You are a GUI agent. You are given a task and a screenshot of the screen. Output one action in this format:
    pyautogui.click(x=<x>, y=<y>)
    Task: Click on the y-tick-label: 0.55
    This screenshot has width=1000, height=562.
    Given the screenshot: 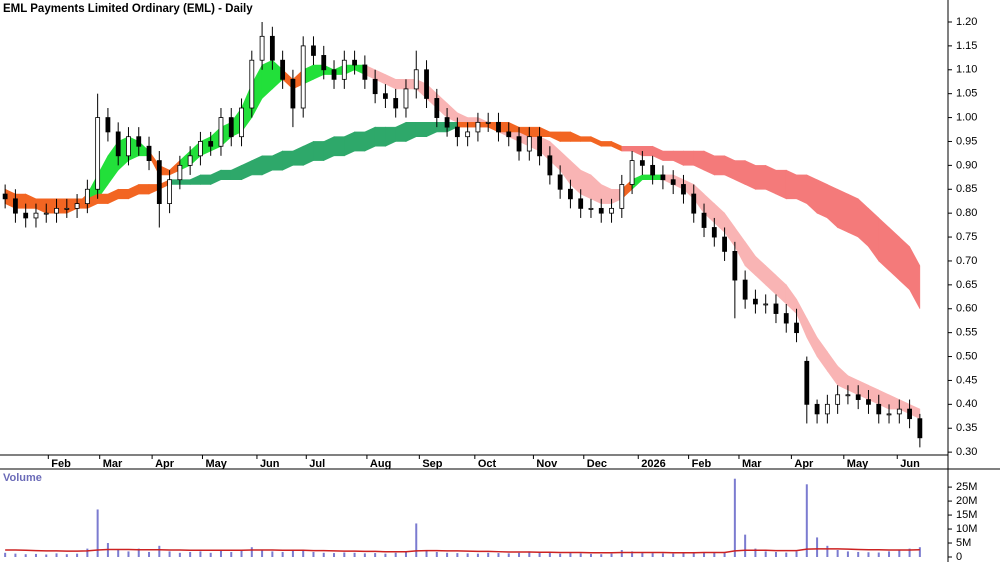 What is the action you would take?
    pyautogui.click(x=966, y=333)
    